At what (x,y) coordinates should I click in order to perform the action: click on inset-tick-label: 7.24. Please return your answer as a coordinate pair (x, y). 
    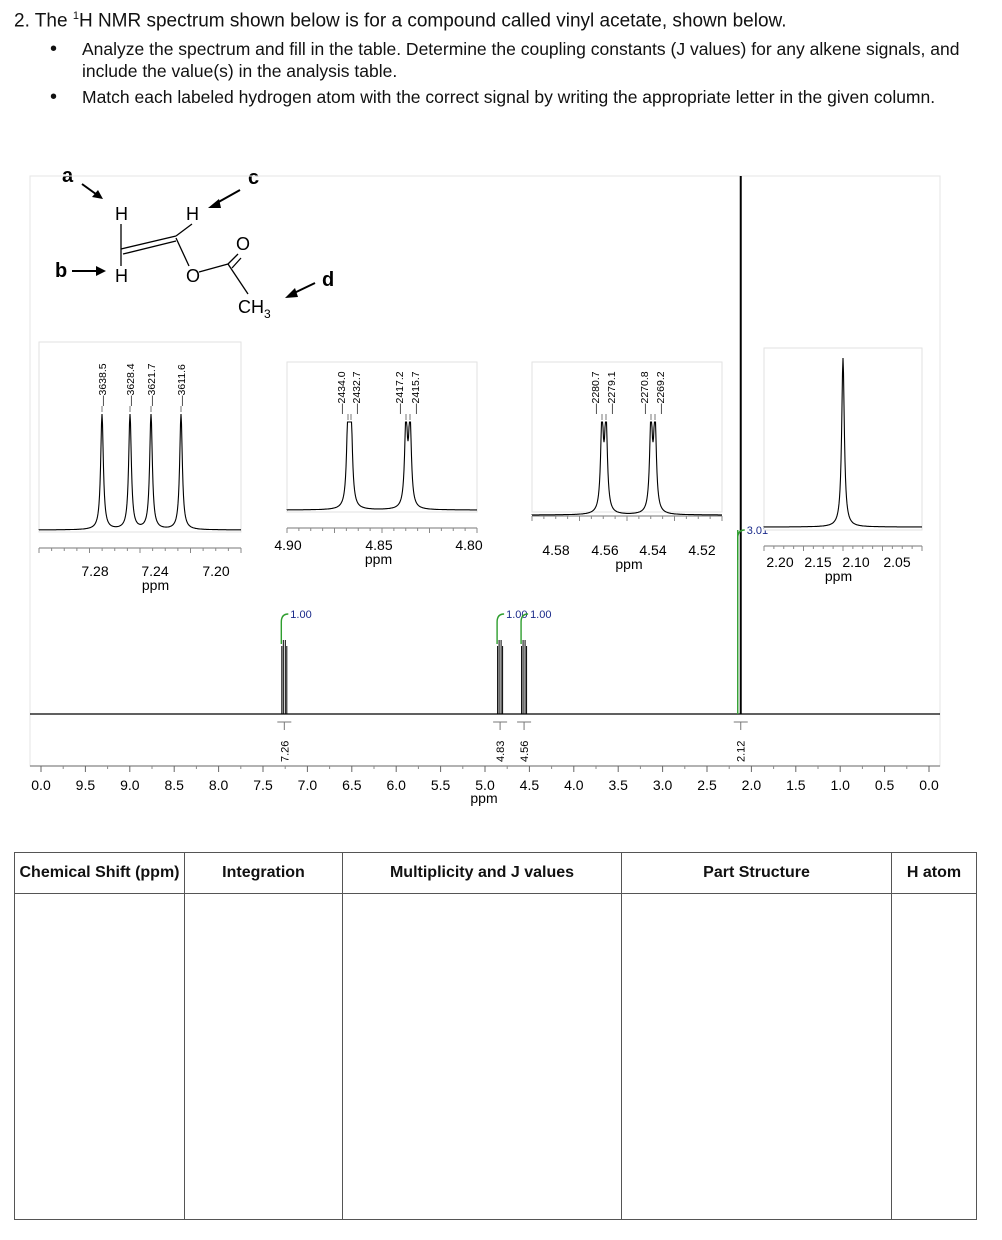
    Looking at the image, I should click on (154, 571).